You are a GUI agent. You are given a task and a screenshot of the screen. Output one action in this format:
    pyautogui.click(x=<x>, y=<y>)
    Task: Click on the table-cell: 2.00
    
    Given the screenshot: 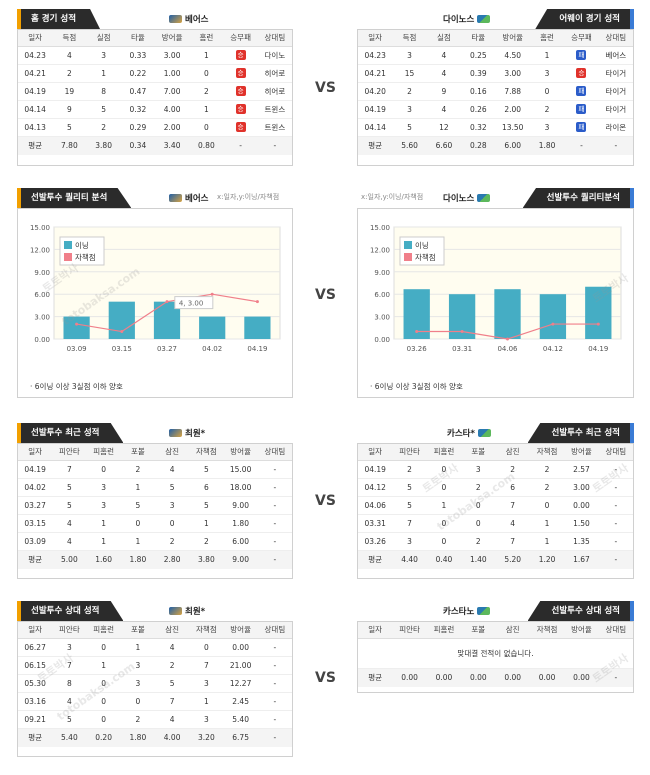 What is the action you would take?
    pyautogui.click(x=172, y=127)
    